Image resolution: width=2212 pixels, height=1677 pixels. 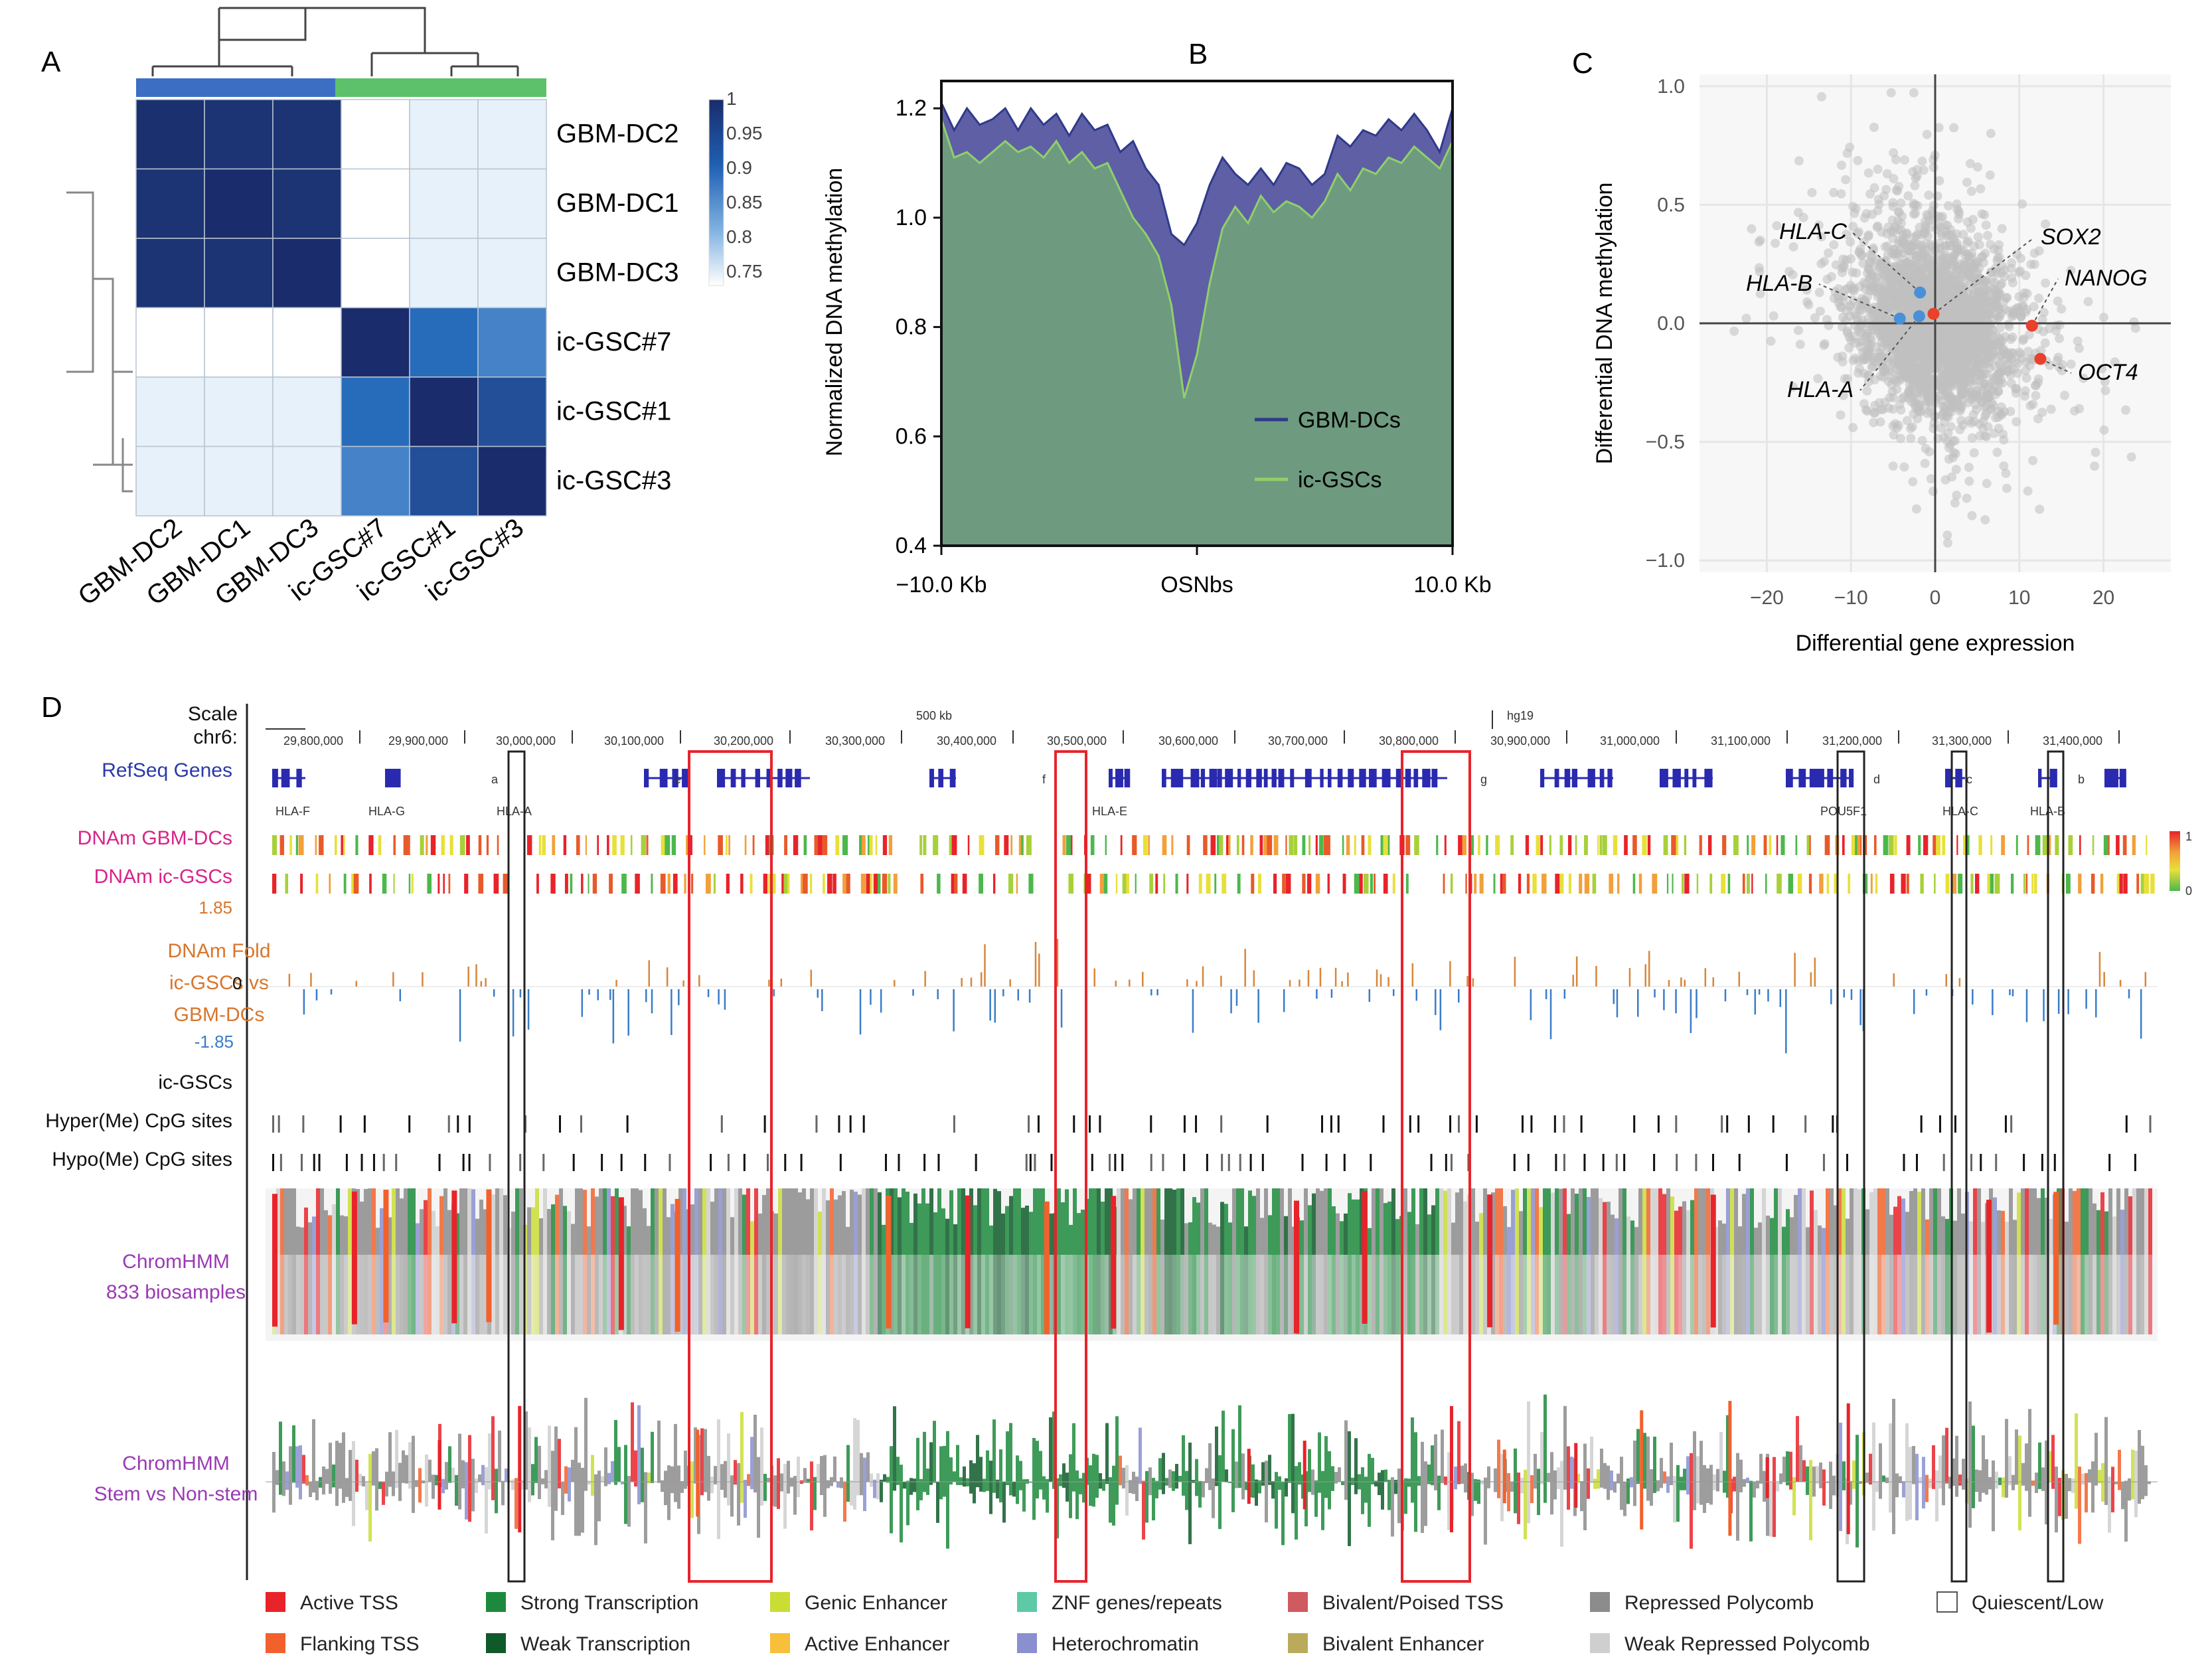 What do you see at coordinates (2188, 891) in the screenshot?
I see `colorbar-tick: 0` at bounding box center [2188, 891].